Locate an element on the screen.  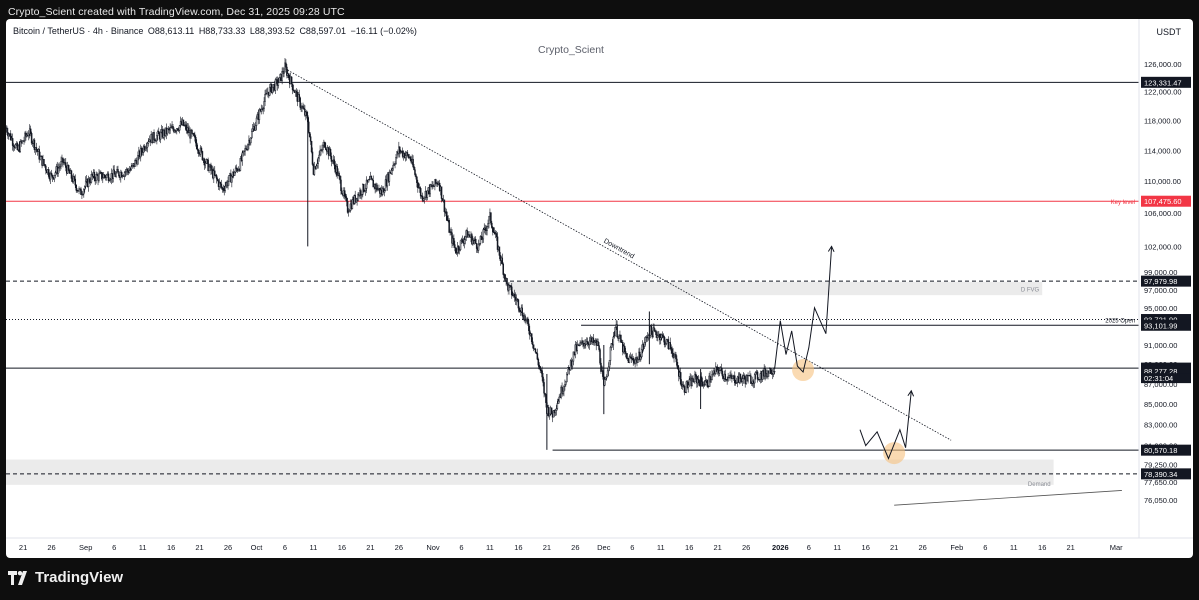
time-tick-label: 16 is located at coordinates (342, 547).